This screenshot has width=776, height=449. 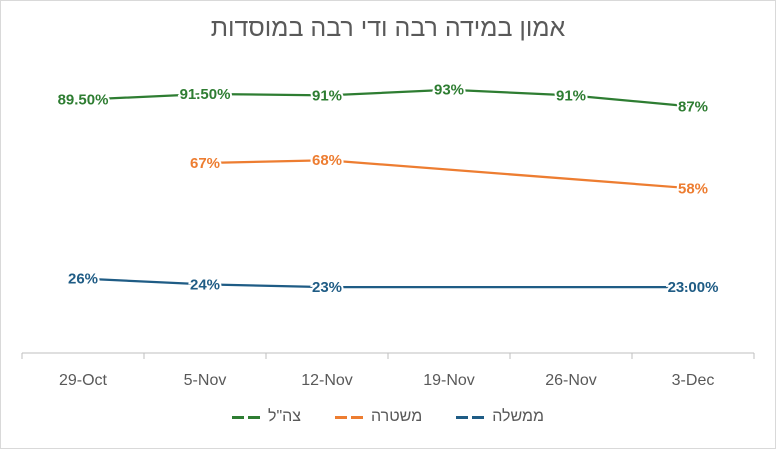 I want to click on legend-swatch-police, so click(x=349, y=417).